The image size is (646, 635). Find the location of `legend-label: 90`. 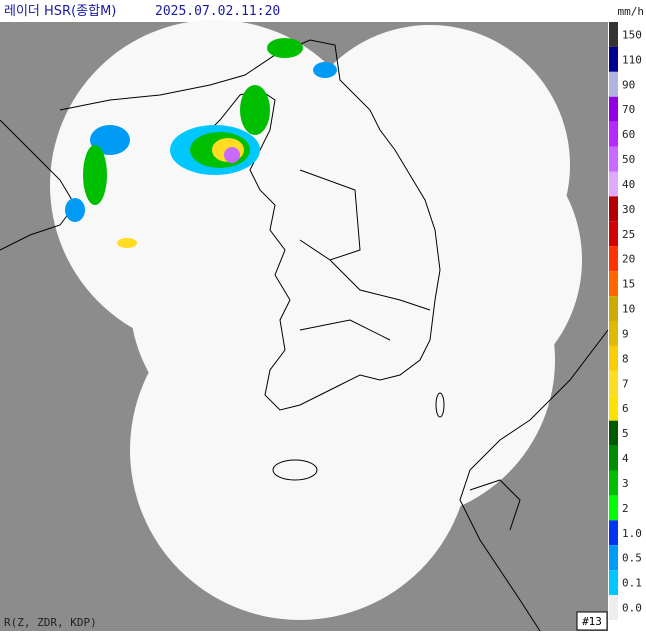

legend-label: 90 is located at coordinates (628, 84).